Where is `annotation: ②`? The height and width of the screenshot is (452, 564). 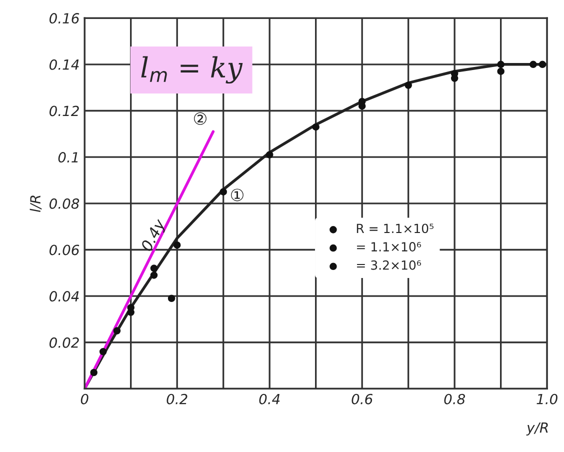 annotation: ② is located at coordinates (200, 118).